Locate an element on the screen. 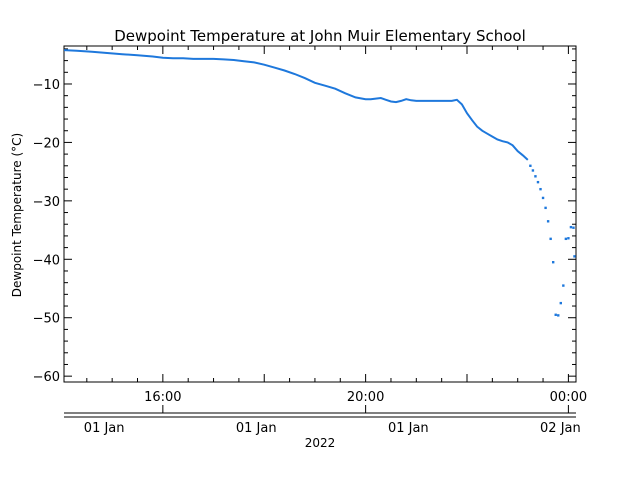 Image resolution: width=640 pixels, height=480 pixels. date-tick-label: 02 Jan is located at coordinates (560, 428).